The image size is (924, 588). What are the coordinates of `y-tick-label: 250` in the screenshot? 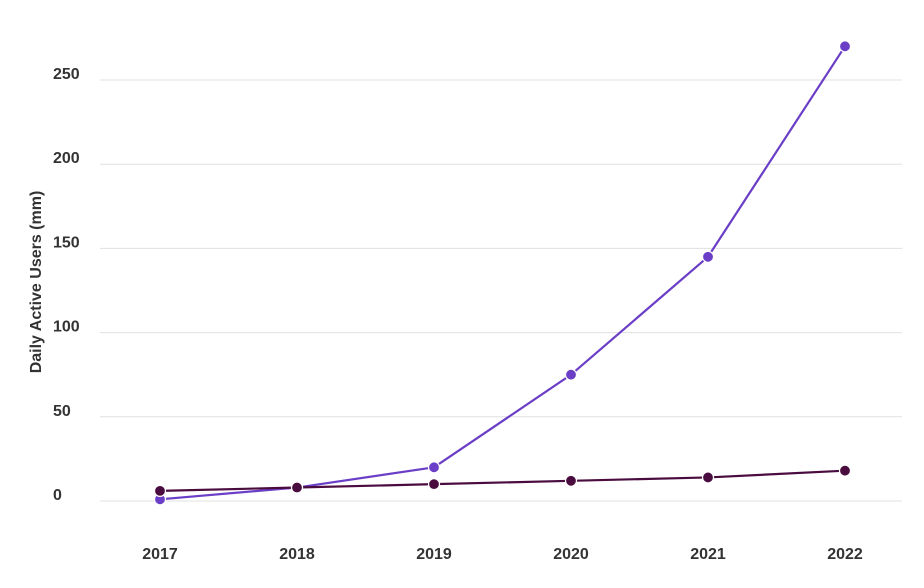 It's located at (66, 74).